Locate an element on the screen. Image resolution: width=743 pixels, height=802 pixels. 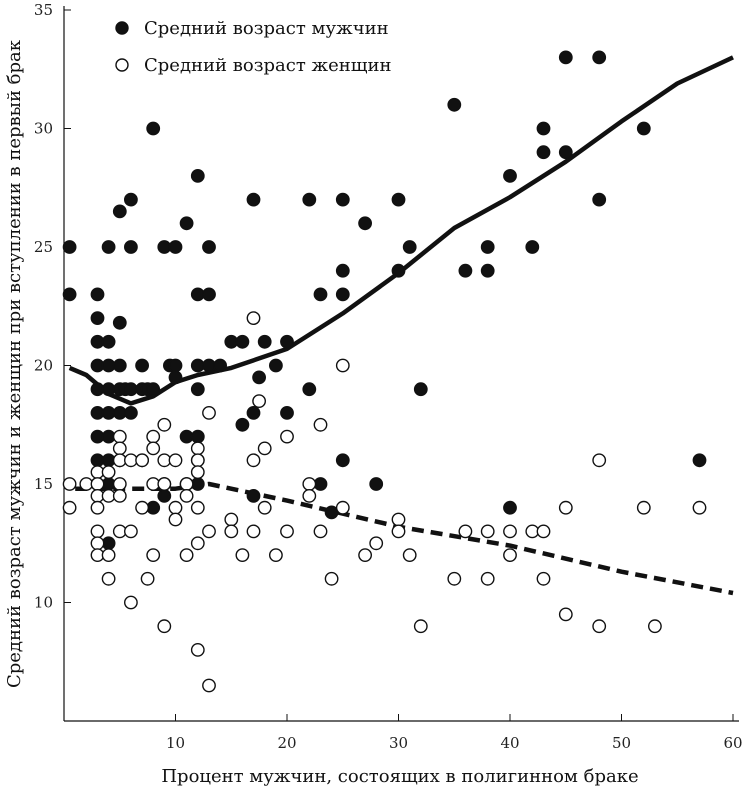
x-tick-label: 40 is located at coordinates (509, 743).